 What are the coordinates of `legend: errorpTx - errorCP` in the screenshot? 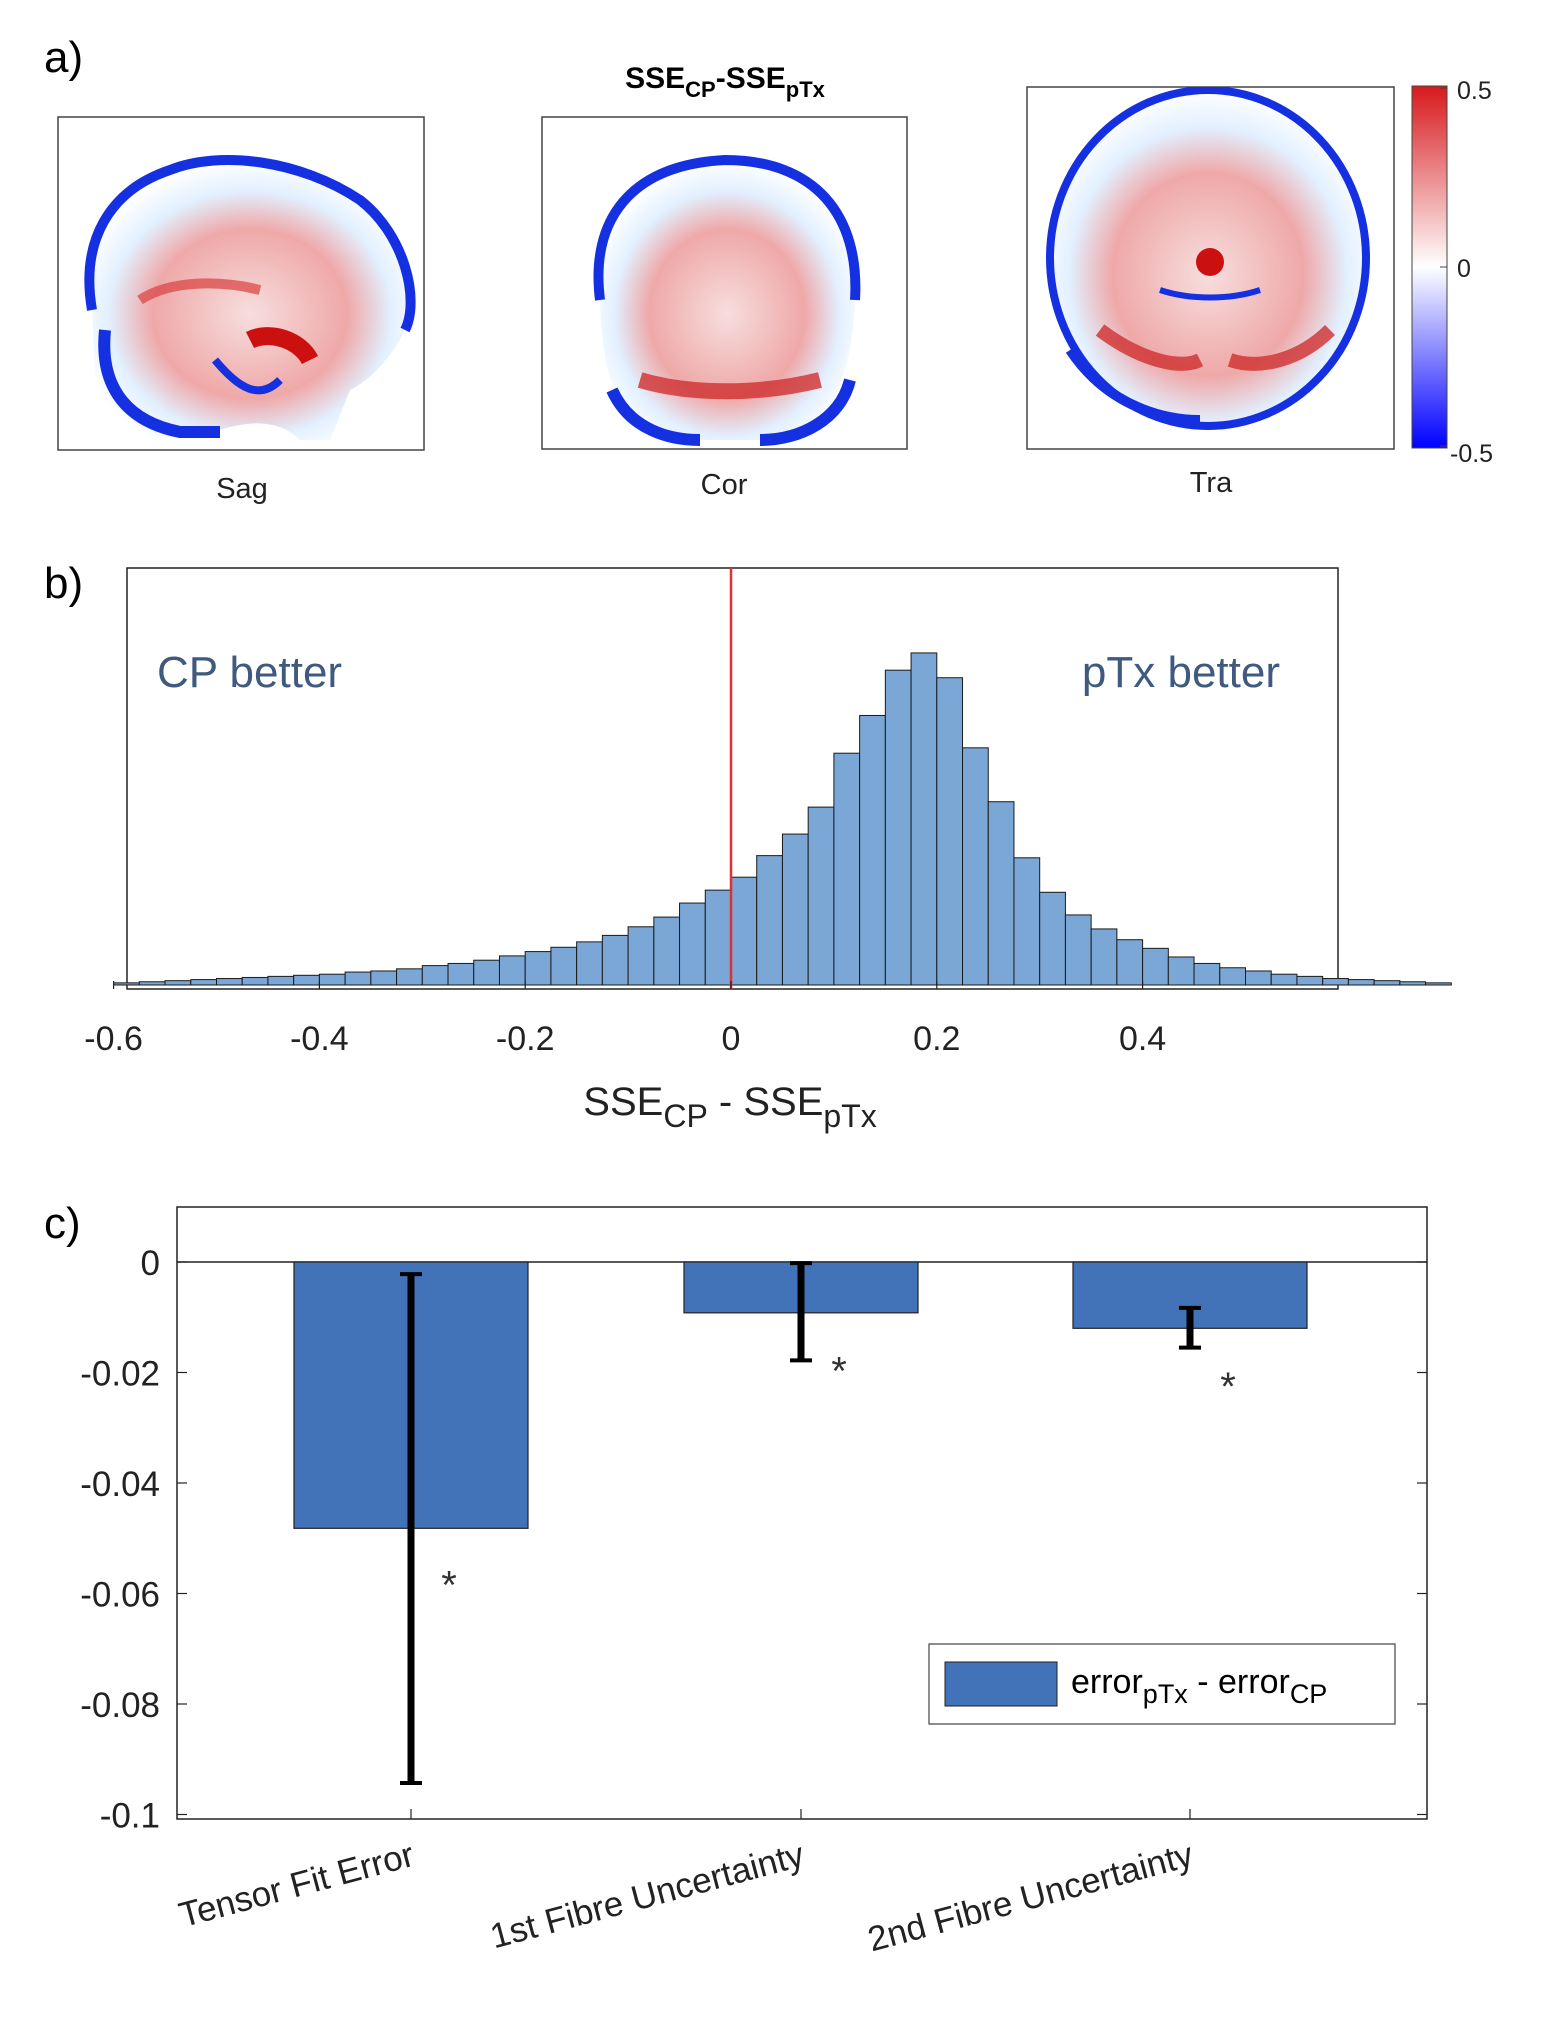 It's located at (1162, 1684).